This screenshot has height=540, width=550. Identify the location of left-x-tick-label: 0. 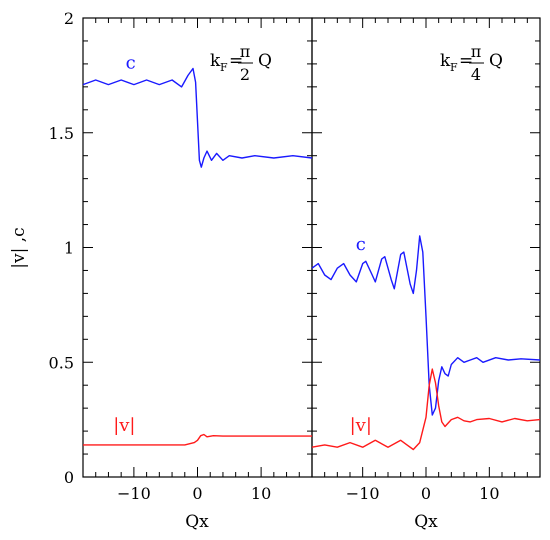
(197, 493).